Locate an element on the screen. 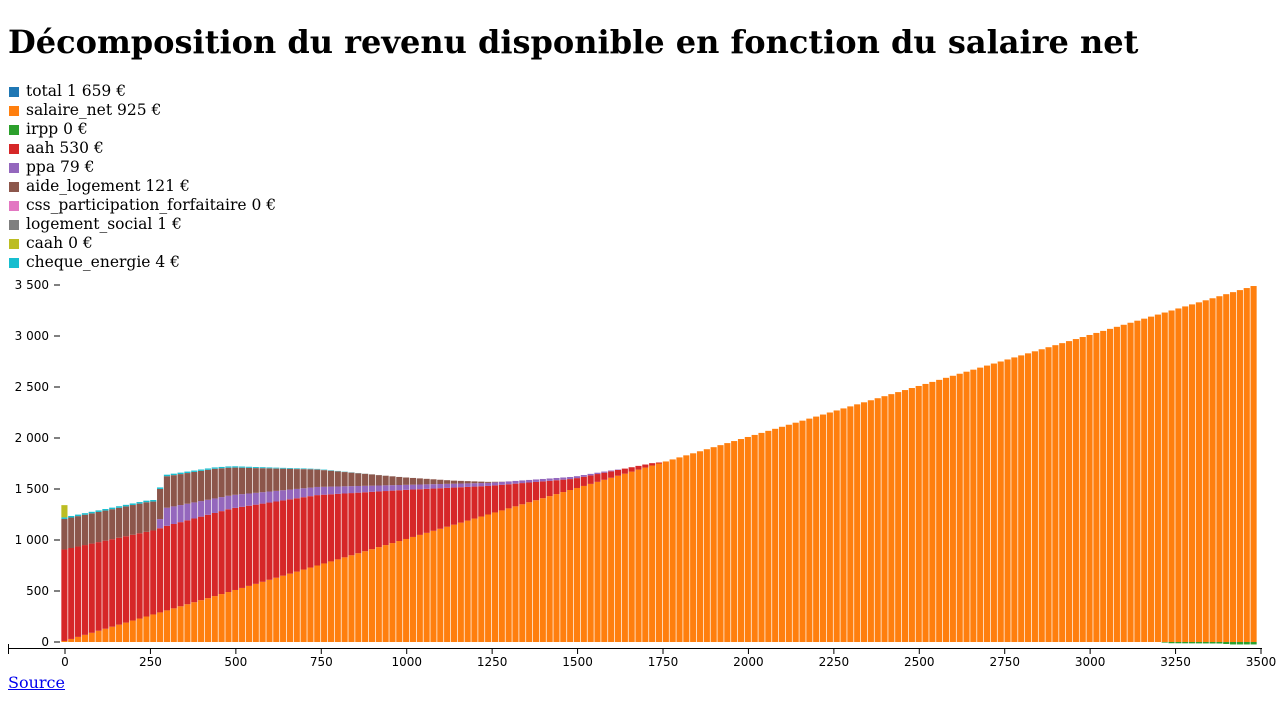  legend-label: caah 0 € is located at coordinates (59, 243).